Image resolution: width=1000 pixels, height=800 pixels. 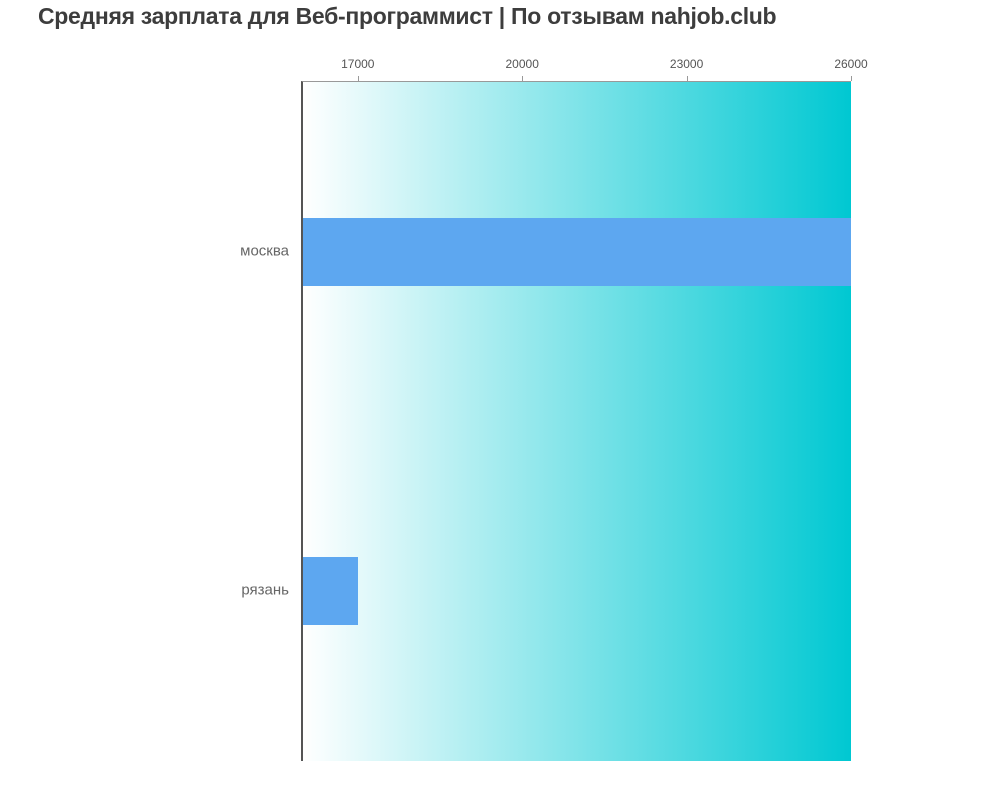 What do you see at coordinates (358, 64) in the screenshot?
I see `x-axis-tick-label: 17000` at bounding box center [358, 64].